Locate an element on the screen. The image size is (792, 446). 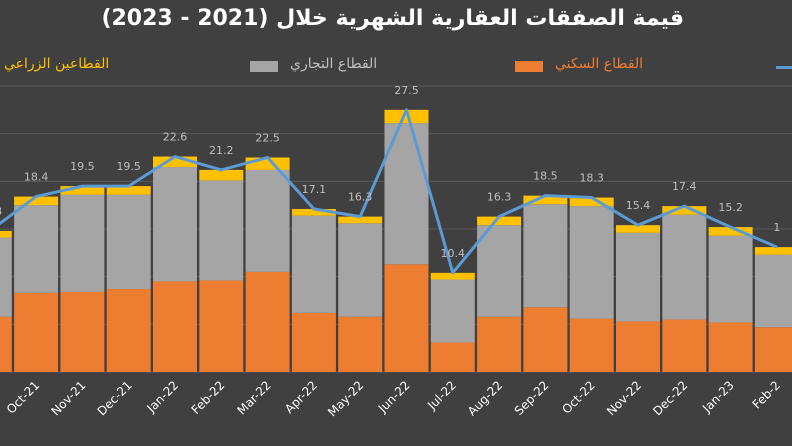
x-tick-label: May-22 is located at coordinates (345, 398).